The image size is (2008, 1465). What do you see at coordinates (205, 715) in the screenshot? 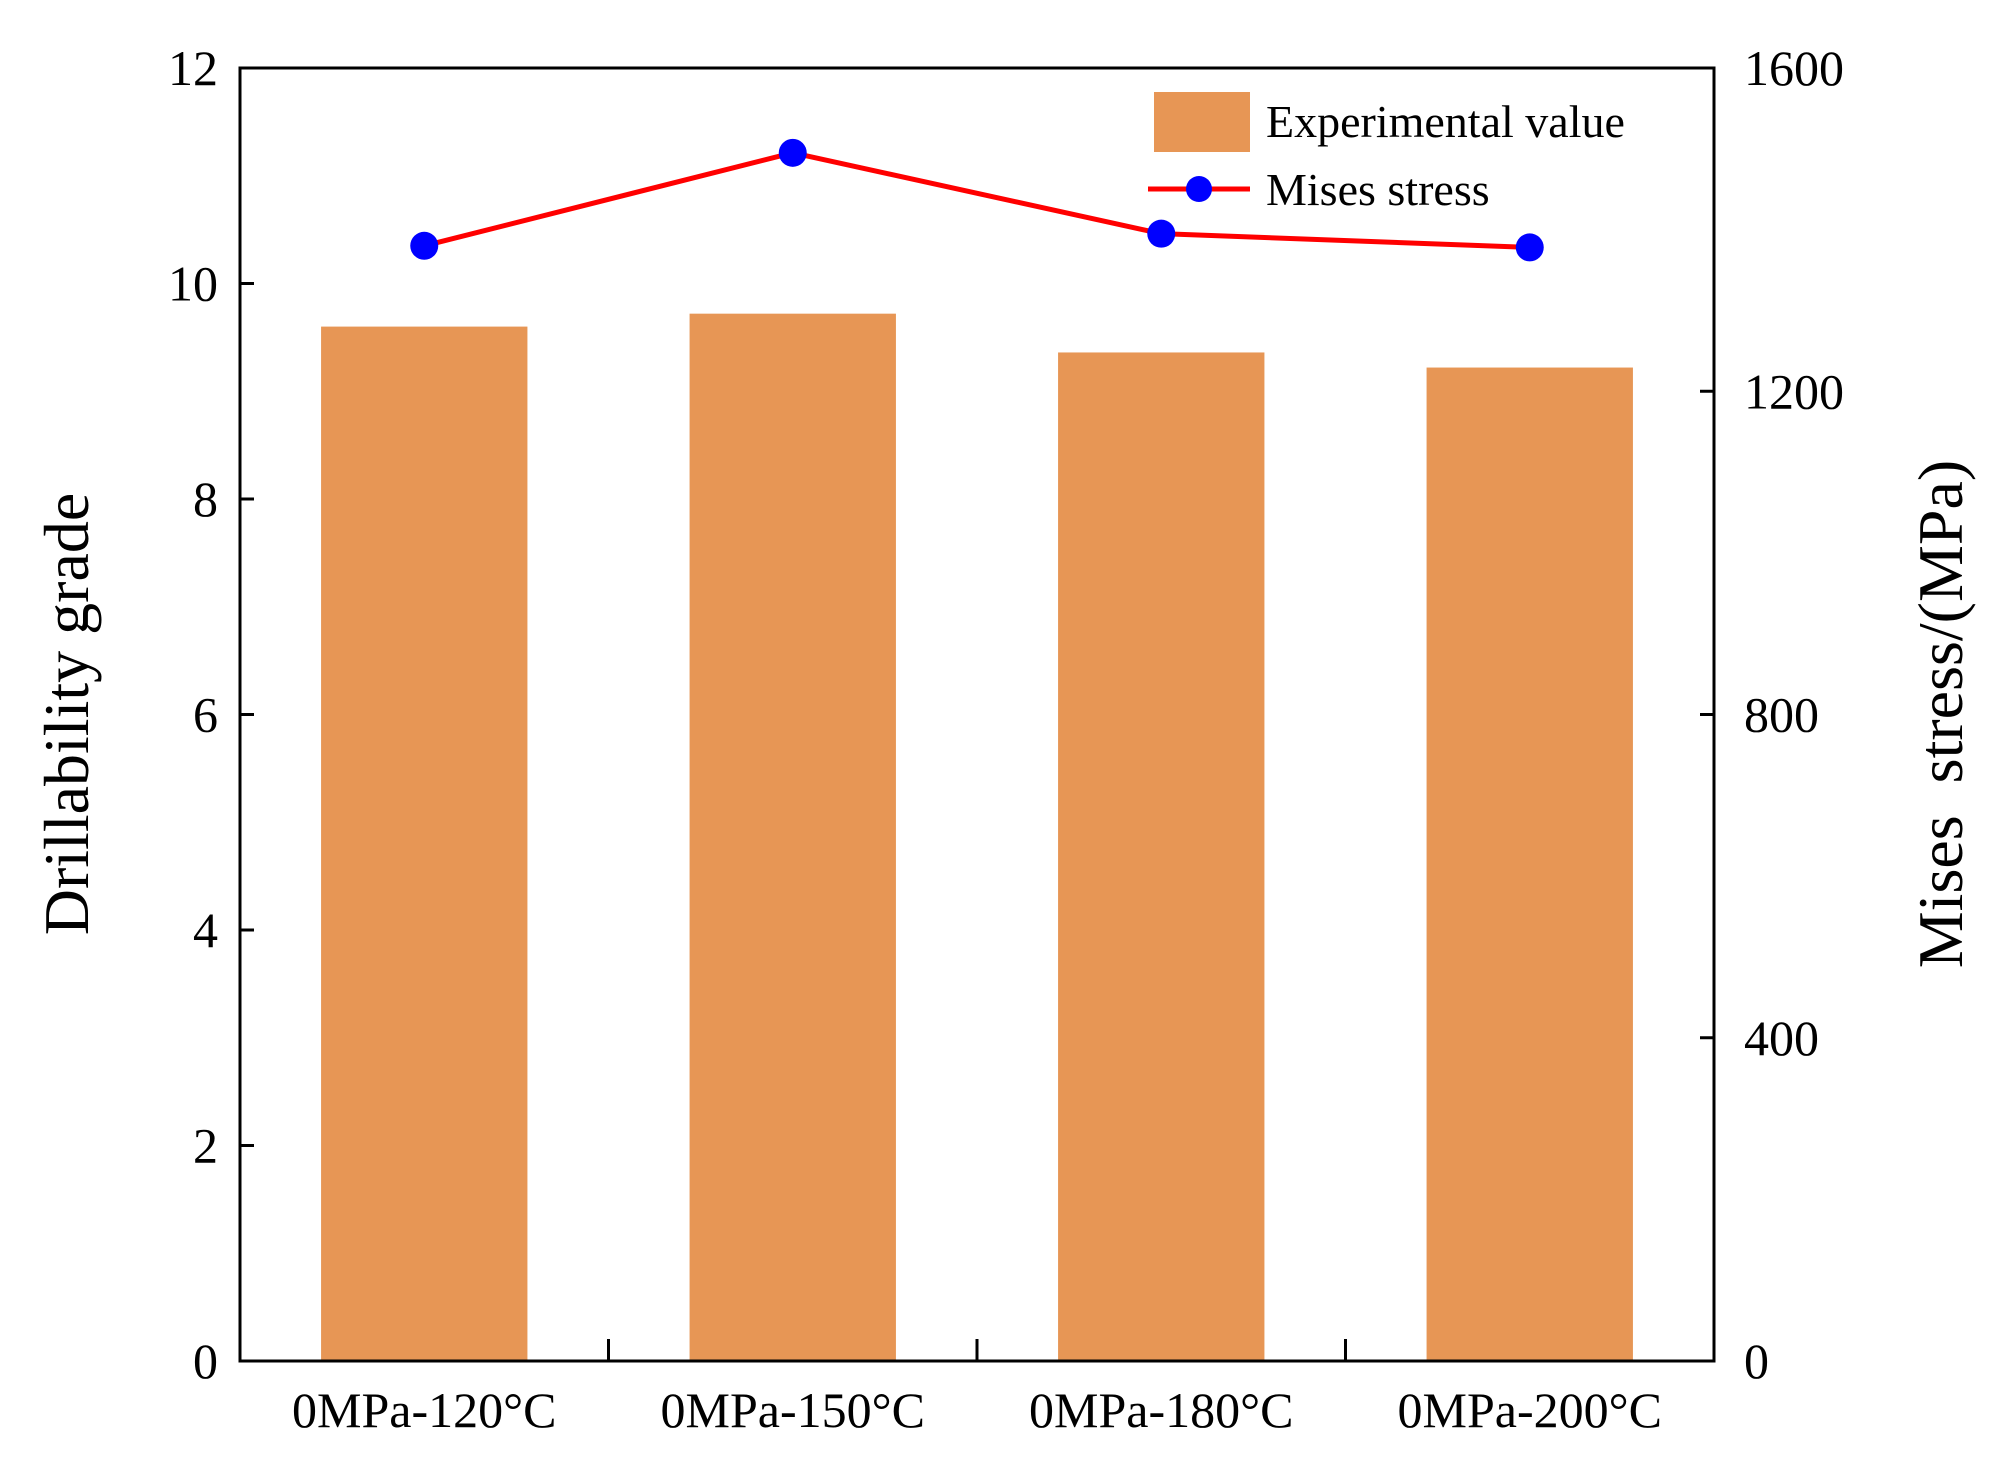
I see `y-tick-label-6: 6` at bounding box center [205, 715].